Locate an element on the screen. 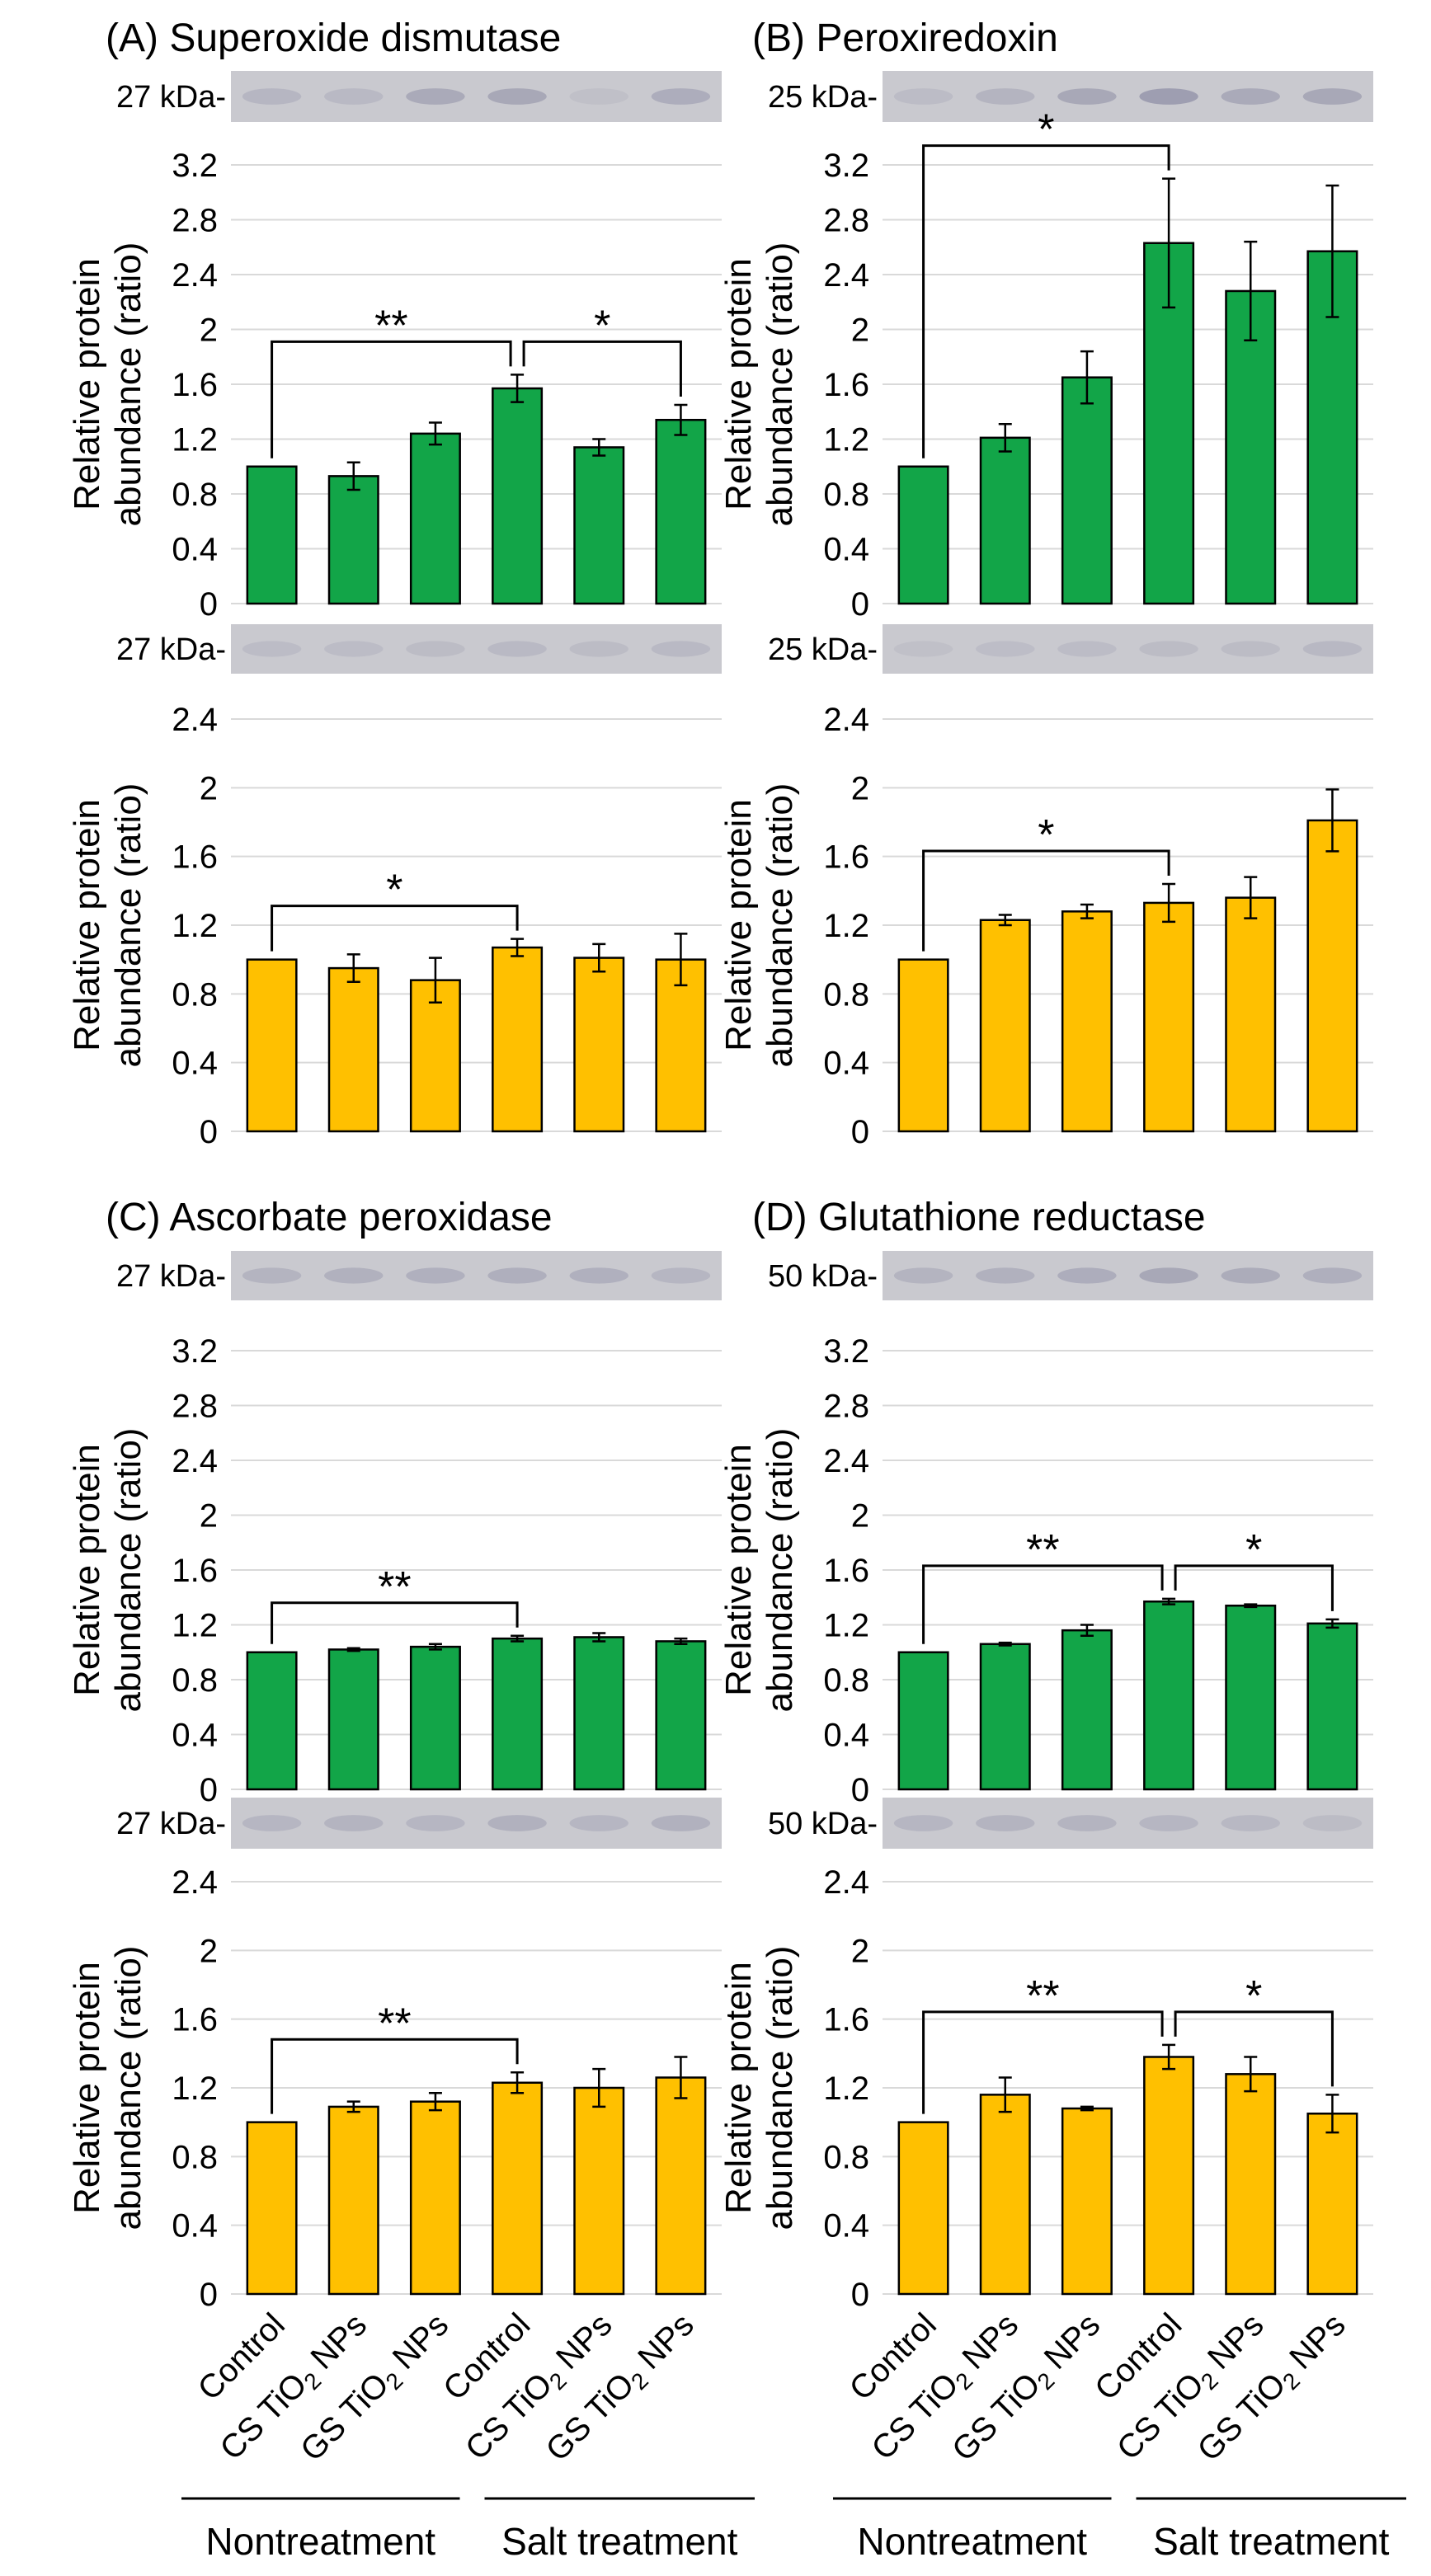  western-blot: 25 kDa- is located at coordinates (1070, 649).